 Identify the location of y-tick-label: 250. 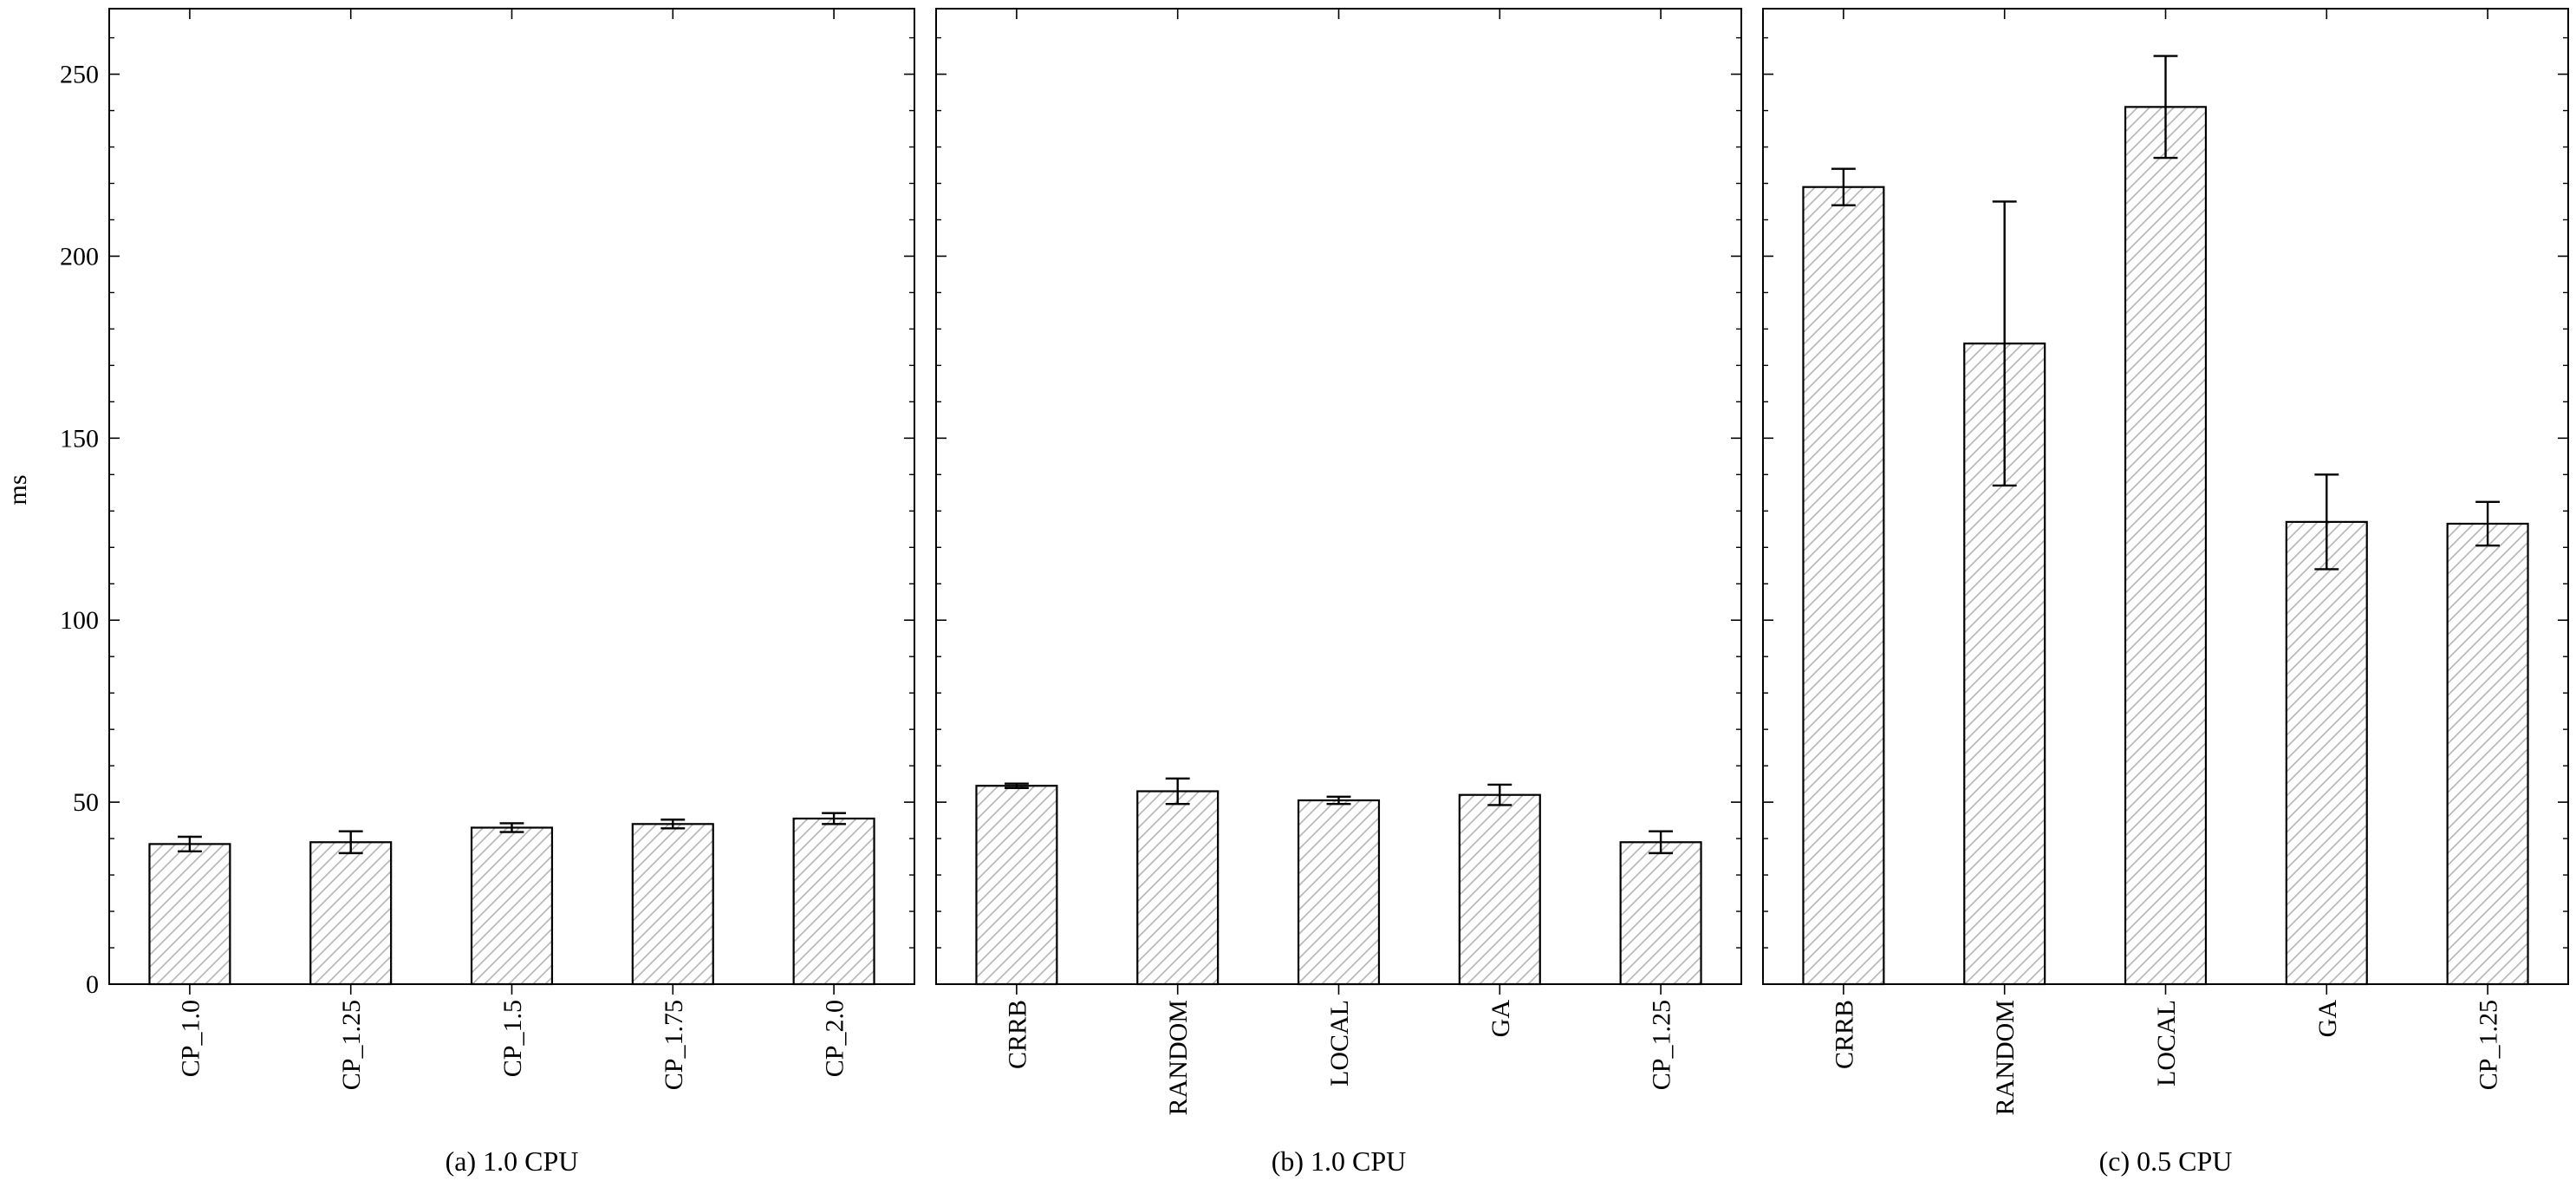
(79, 75).